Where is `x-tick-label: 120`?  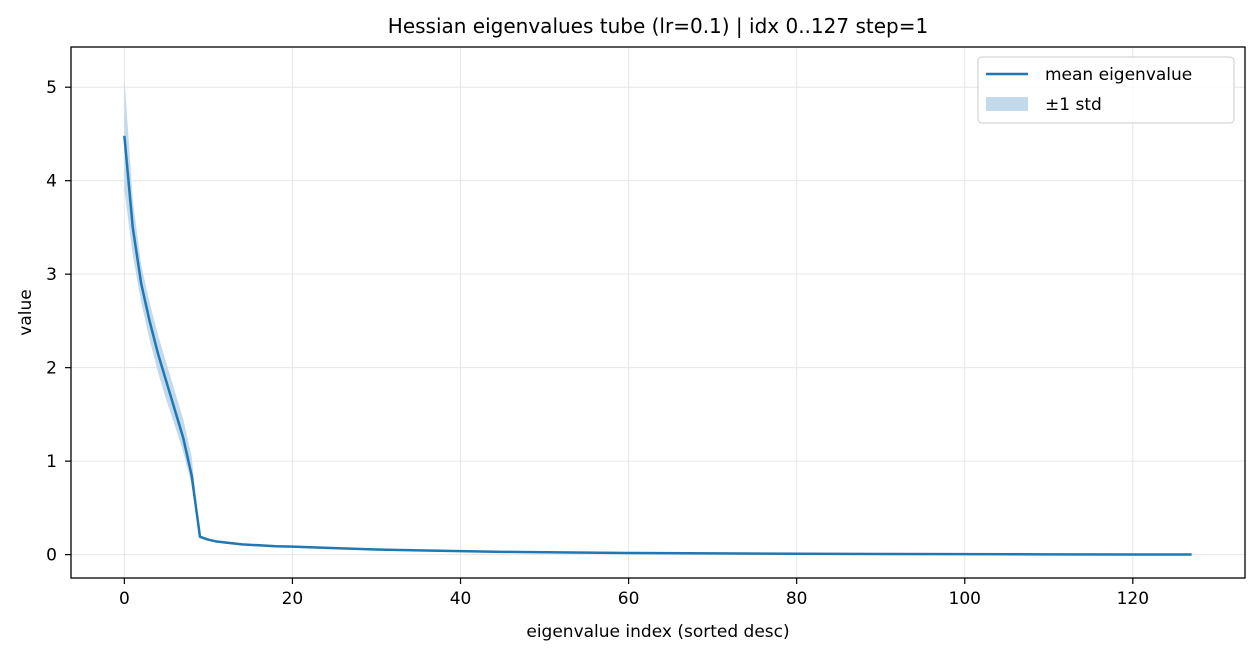 x-tick-label: 120 is located at coordinates (1133, 599).